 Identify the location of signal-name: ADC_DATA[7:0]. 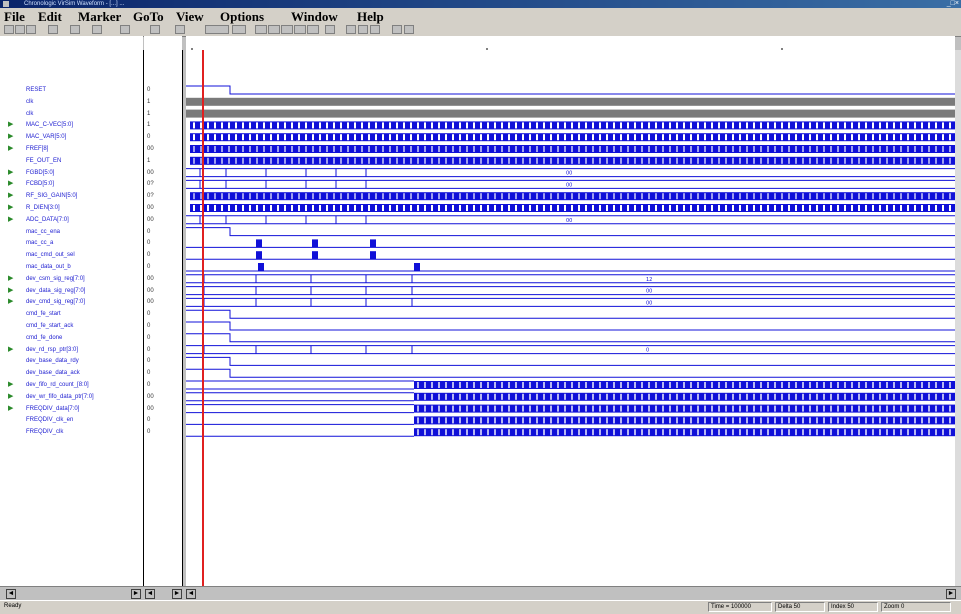
(47, 219).